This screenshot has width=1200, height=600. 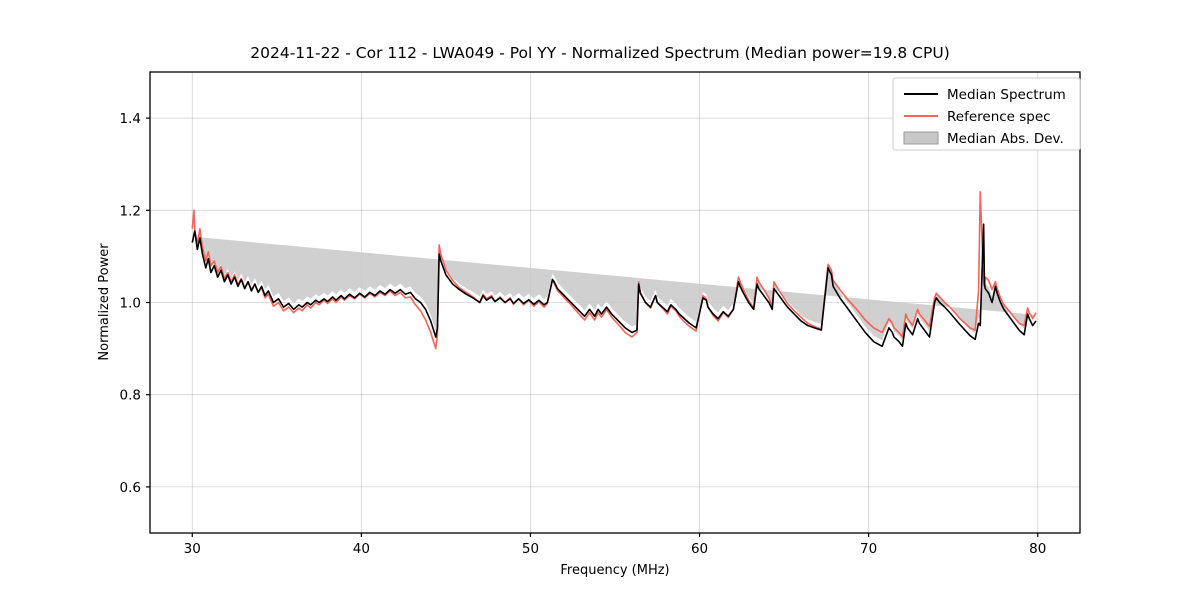 I want to click on median-spectrum-path, so click(x=614, y=285).